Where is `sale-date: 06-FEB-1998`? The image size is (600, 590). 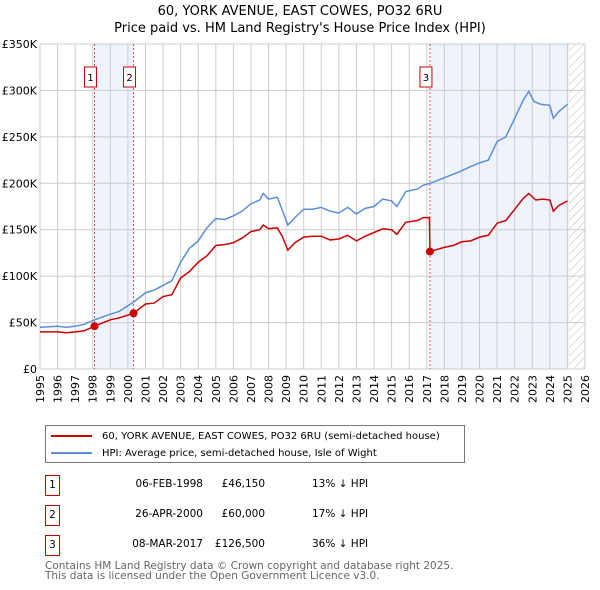 sale-date: 06-FEB-1998 is located at coordinates (169, 484).